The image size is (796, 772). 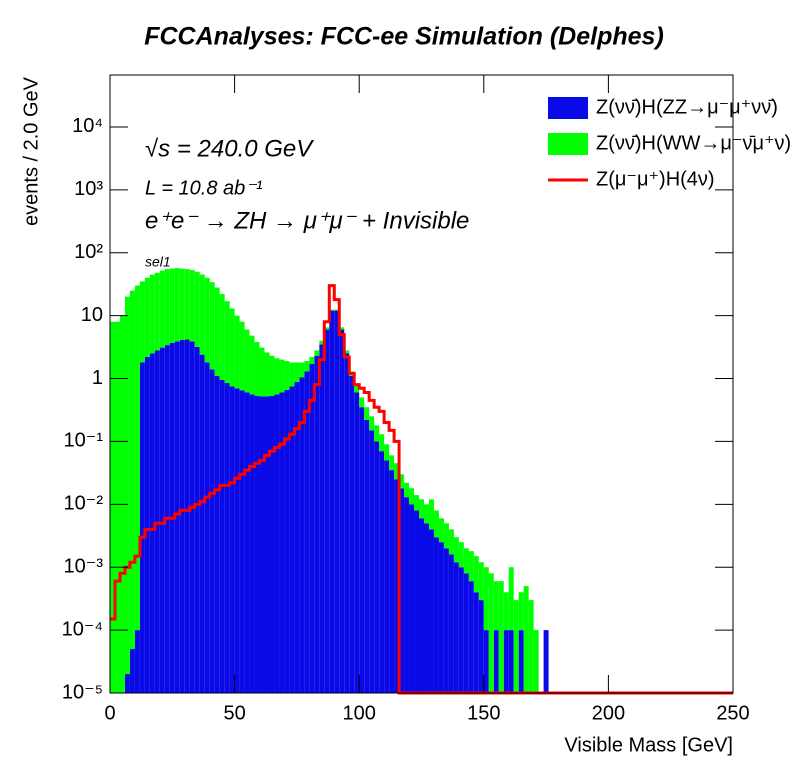 I want to click on legend-swatch, so click(x=568, y=108).